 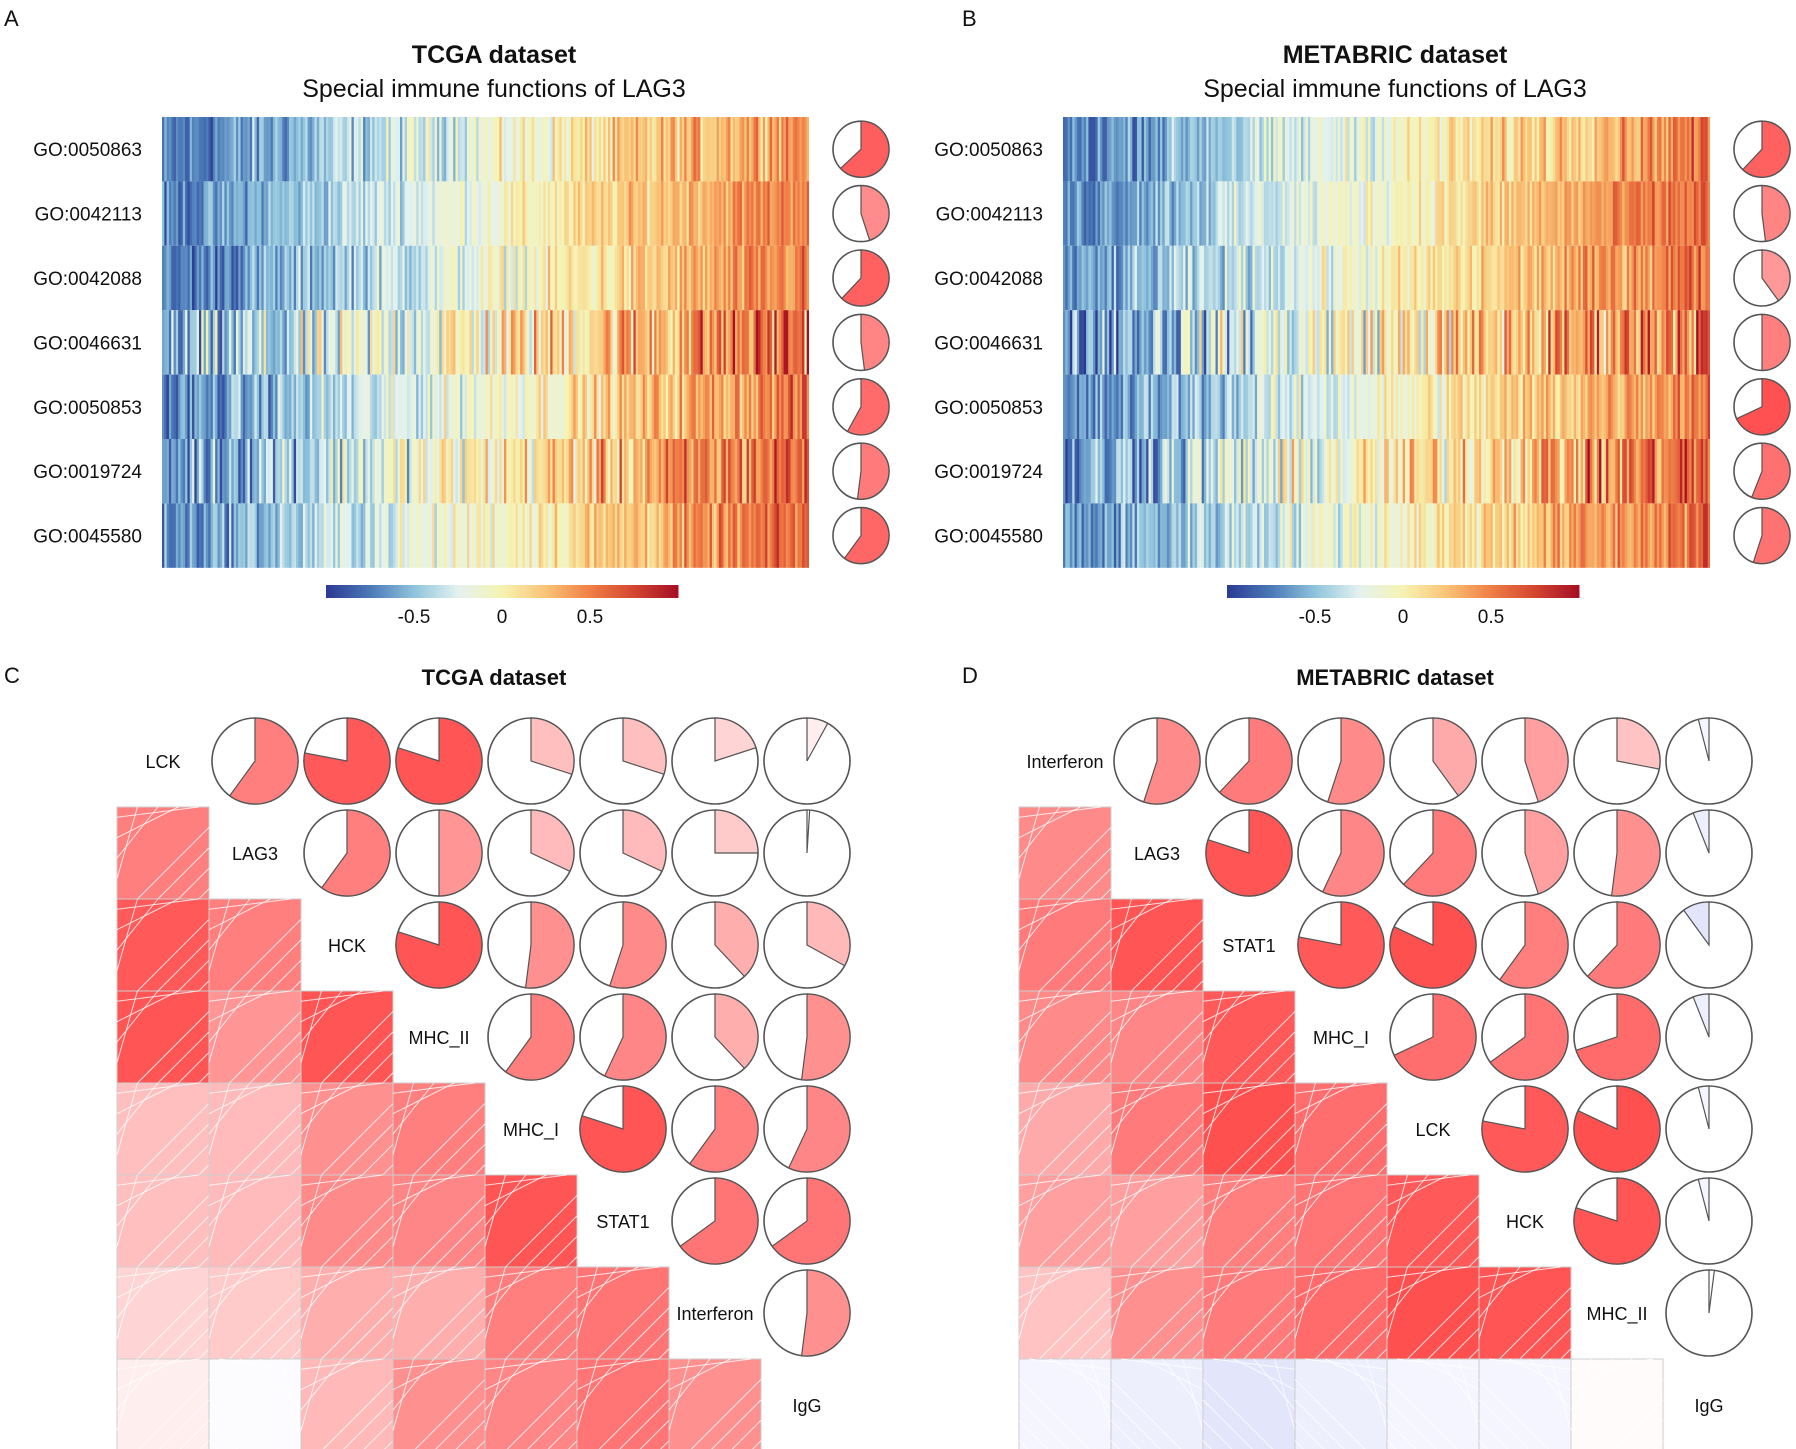 I want to click on cell-fill, so click(x=1249, y=1221).